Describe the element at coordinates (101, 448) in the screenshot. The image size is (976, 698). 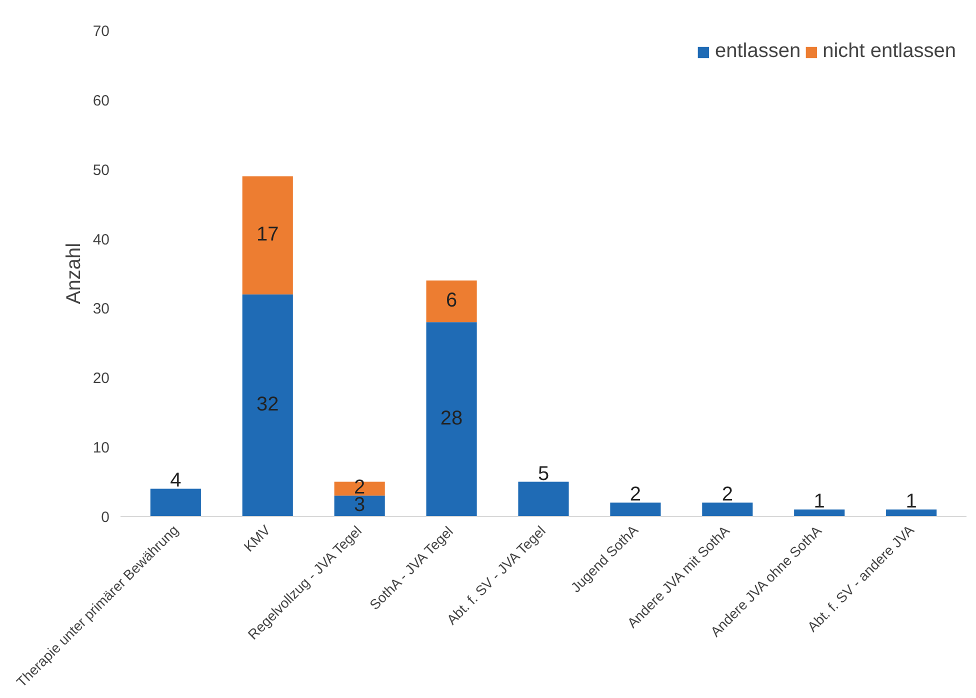
I see `y-tick-label: 10` at that location.